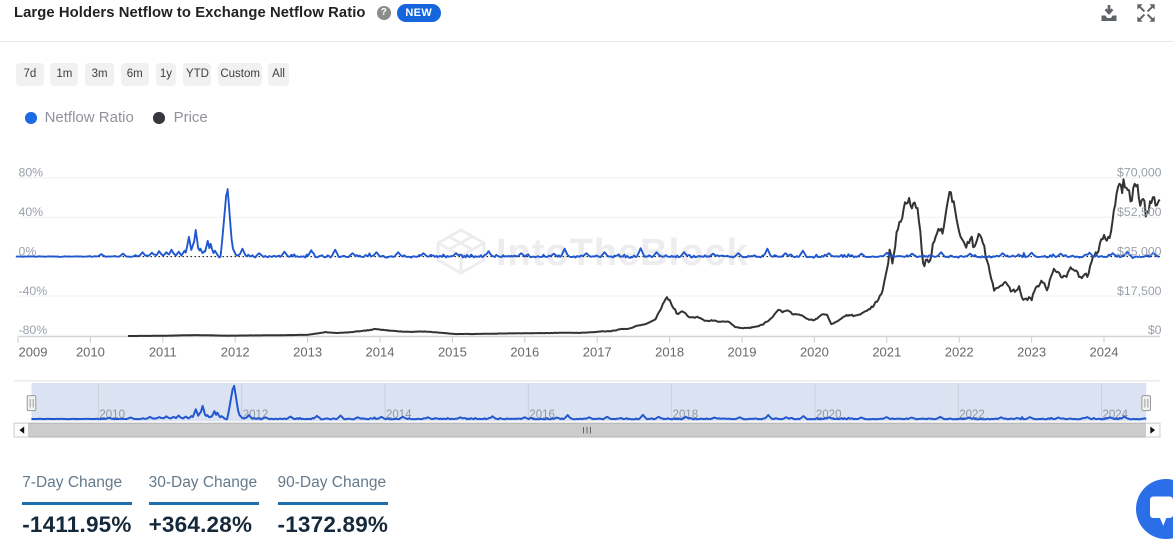  What do you see at coordinates (33, 330) in the screenshot?
I see `svg-text: -80%` at bounding box center [33, 330].